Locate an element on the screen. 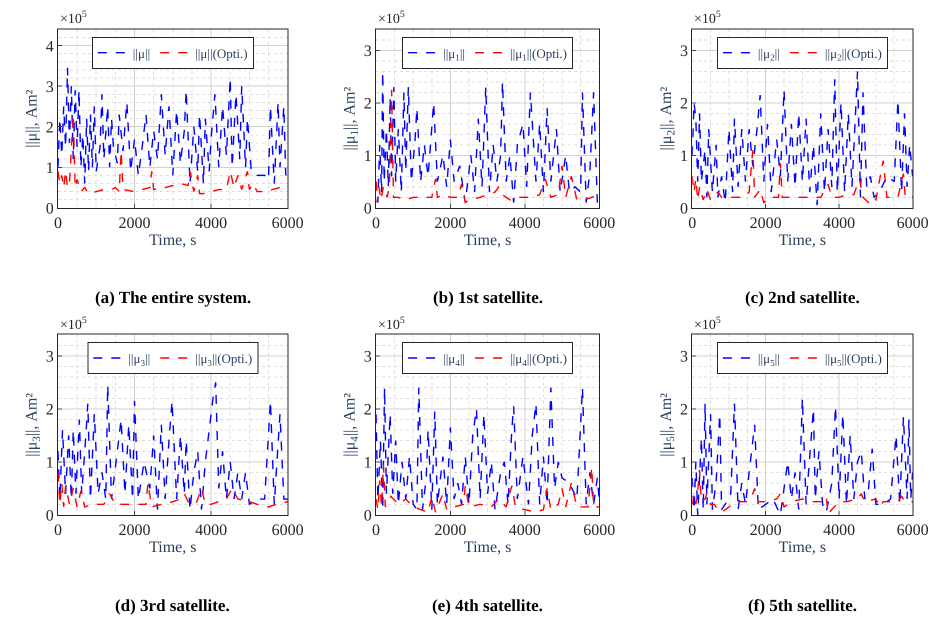 This screenshot has height=623, width=950. legend-label: ||μ$_{5}$||(Opti.) is located at coordinates (853, 359).